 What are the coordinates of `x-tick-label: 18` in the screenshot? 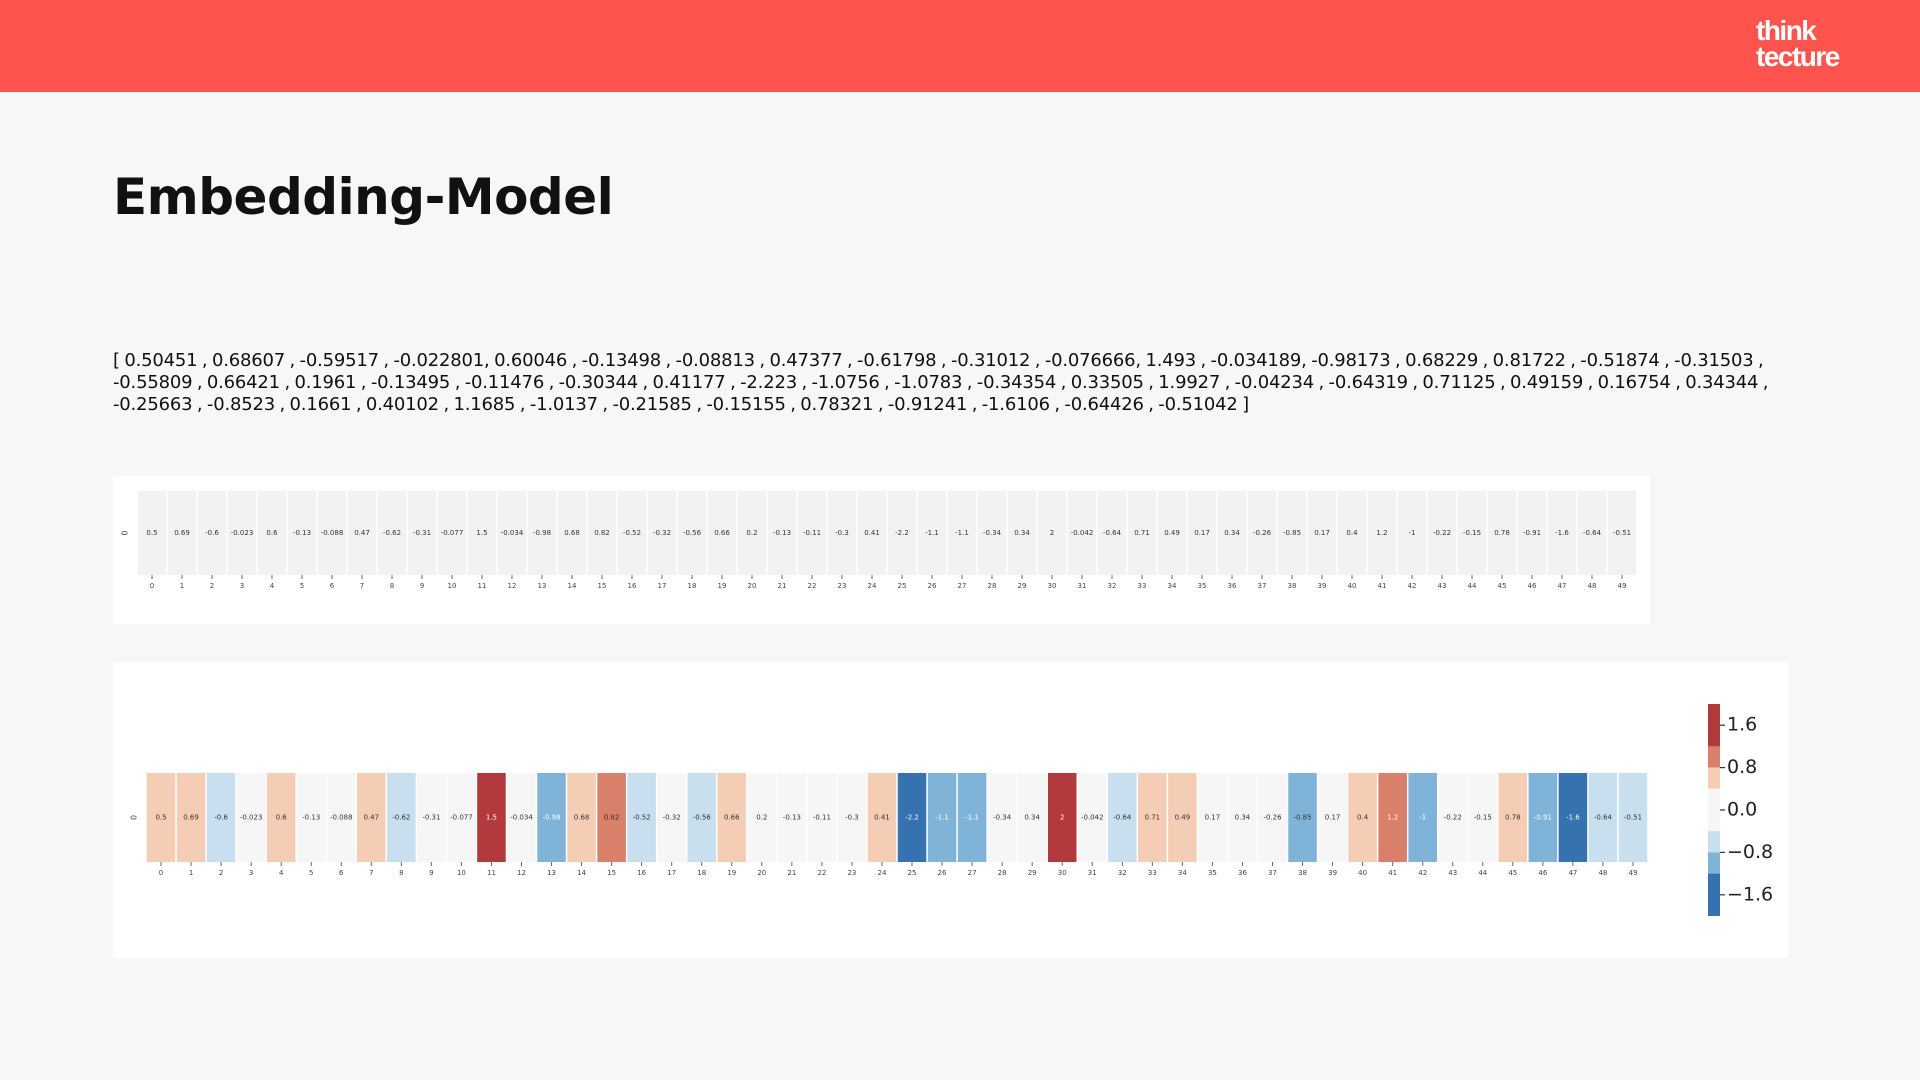 It's located at (701, 873).